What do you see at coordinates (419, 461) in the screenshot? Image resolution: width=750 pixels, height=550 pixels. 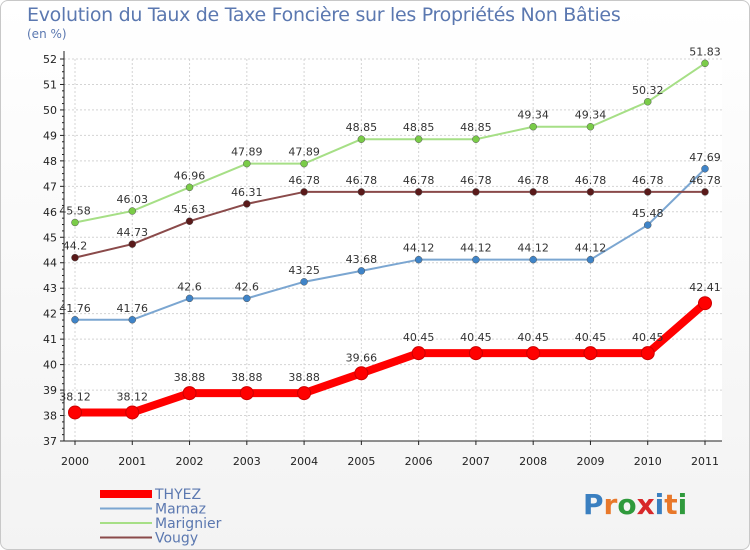 I see `x-tick-label: 2006` at bounding box center [419, 461].